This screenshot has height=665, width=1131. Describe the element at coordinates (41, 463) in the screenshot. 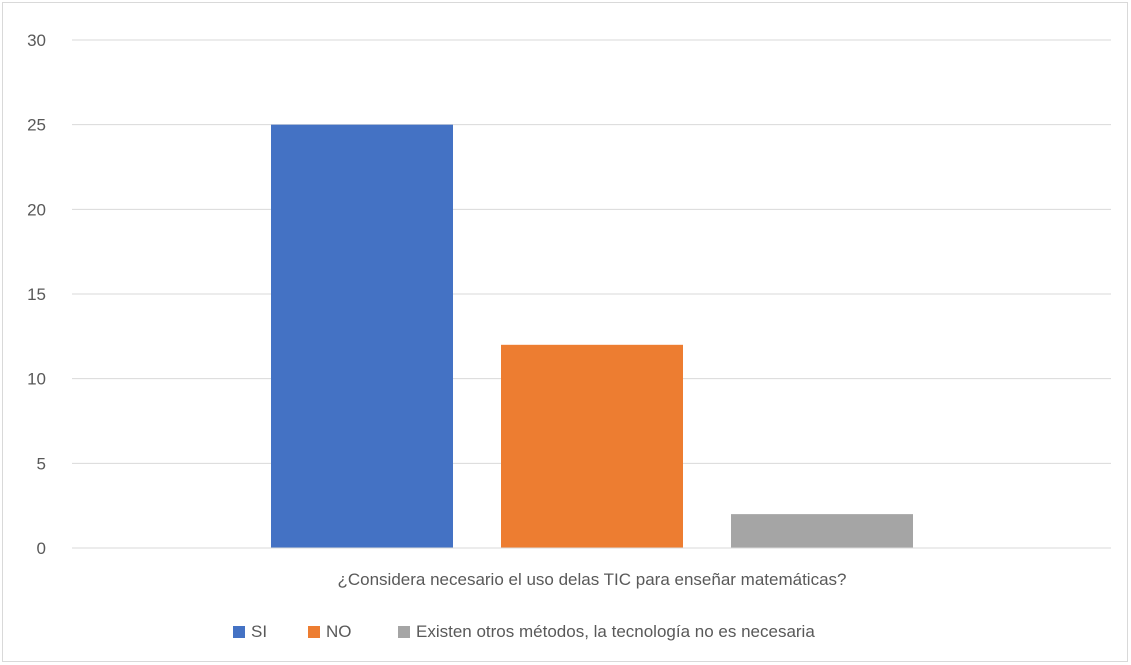

I see `y-tick-label: 5` at that location.